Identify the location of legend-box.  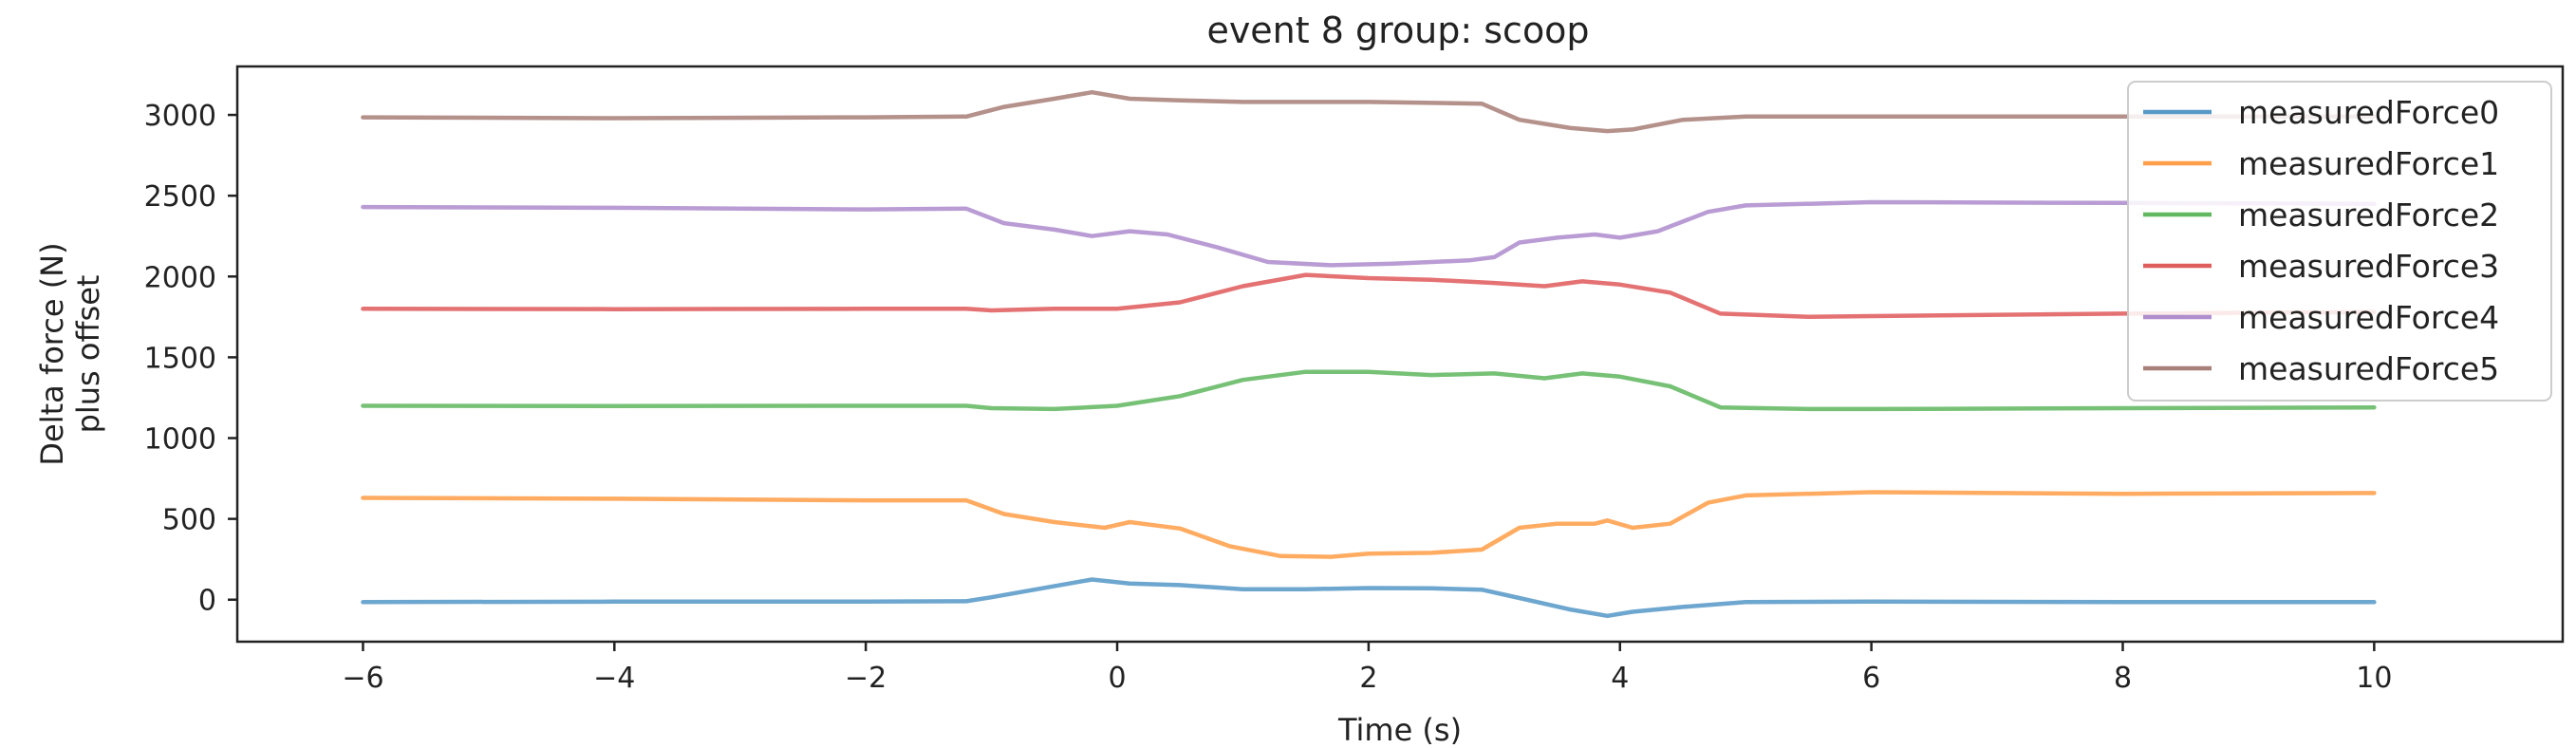
(2340, 241).